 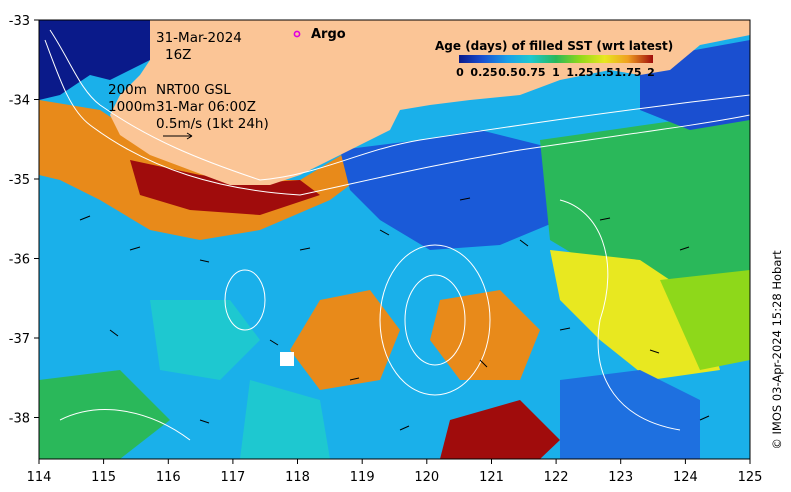 What do you see at coordinates (297, 34) in the screenshot?
I see `argo-marker` at bounding box center [297, 34].